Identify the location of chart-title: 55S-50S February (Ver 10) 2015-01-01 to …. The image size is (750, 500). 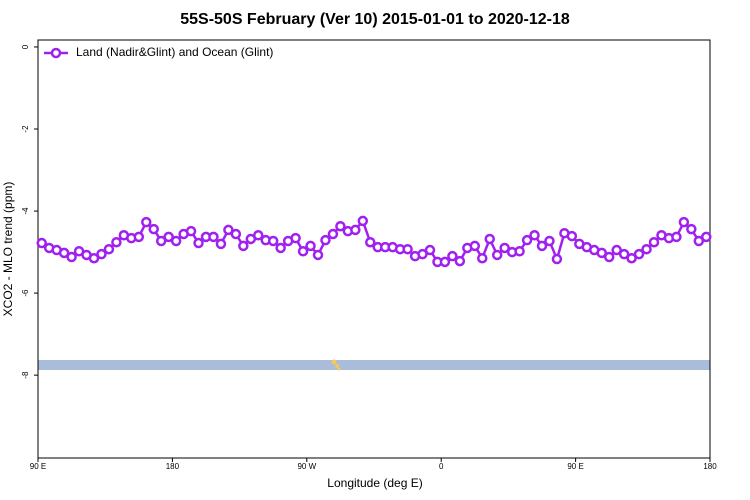
(375, 19).